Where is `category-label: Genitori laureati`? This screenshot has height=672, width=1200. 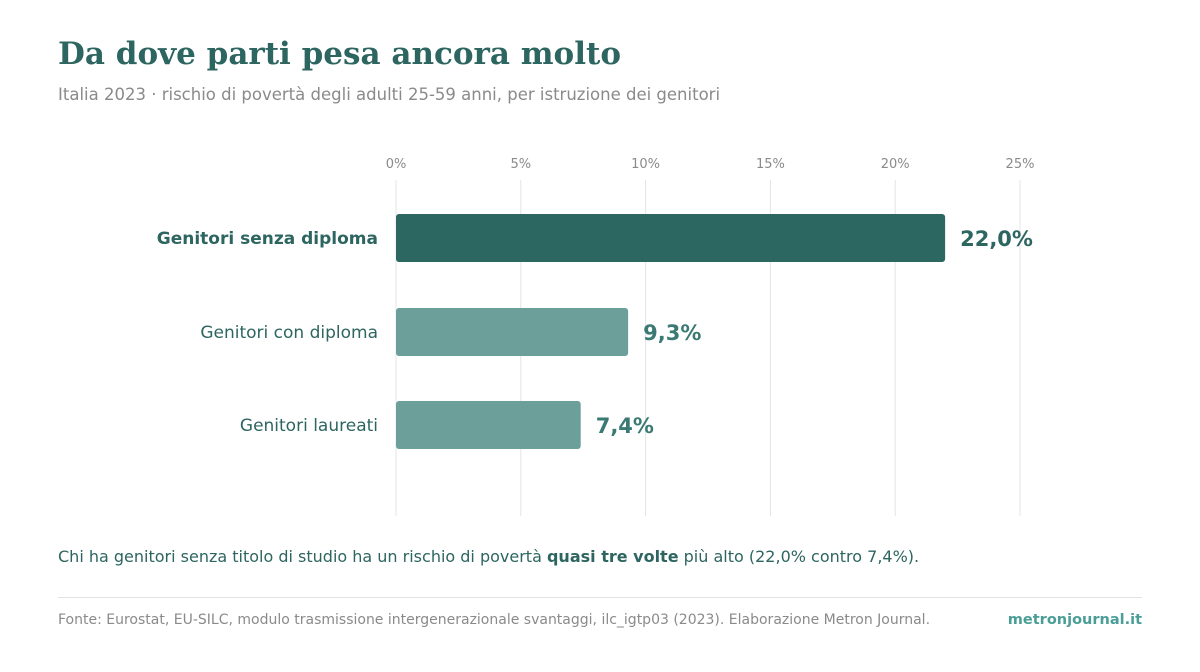
category-label: Genitori laureati is located at coordinates (309, 426).